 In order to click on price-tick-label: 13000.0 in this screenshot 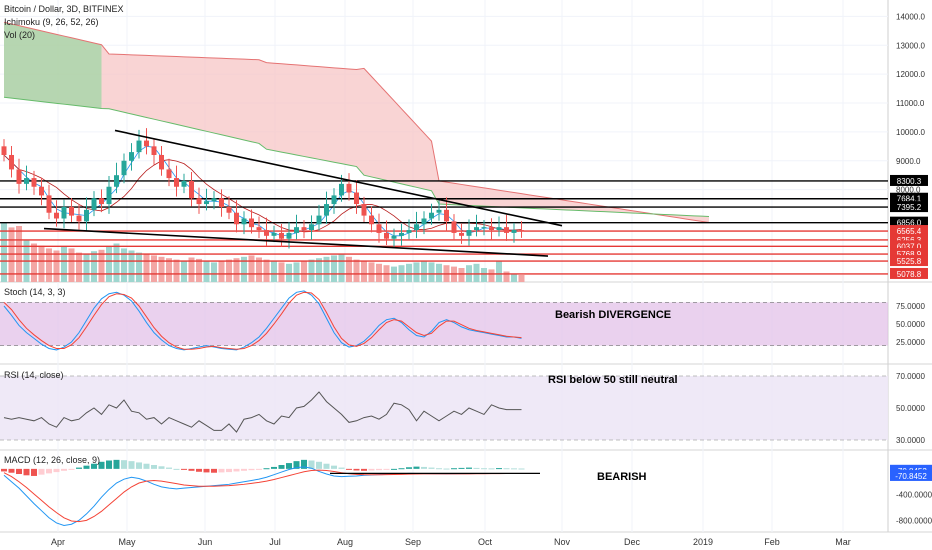, I will do `click(910, 45)`.